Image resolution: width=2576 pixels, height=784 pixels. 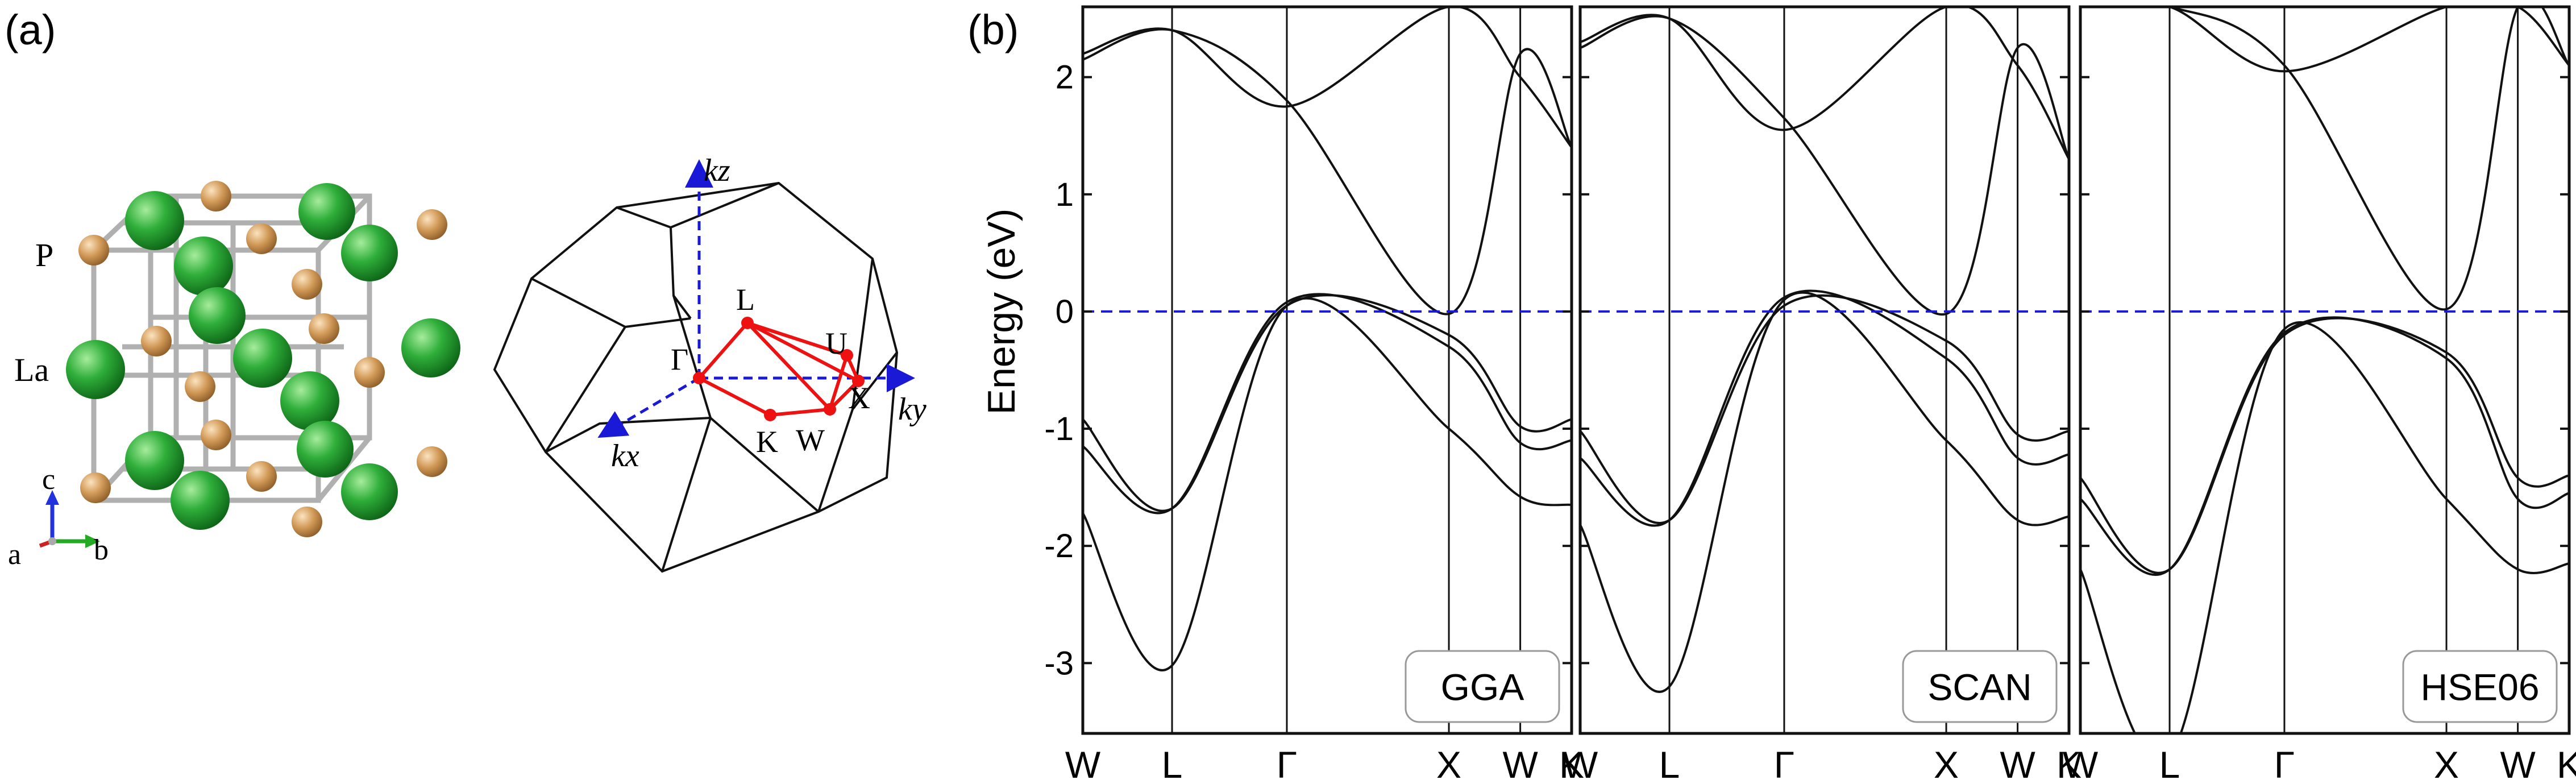 What do you see at coordinates (1059, 663) in the screenshot?
I see `y-tick-label: -3` at bounding box center [1059, 663].